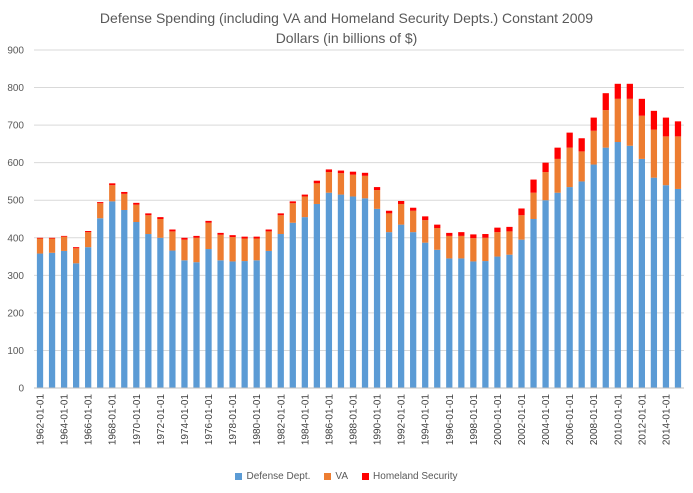  What do you see at coordinates (353, 185) in the screenshot?
I see `bar-va-1988` at bounding box center [353, 185].